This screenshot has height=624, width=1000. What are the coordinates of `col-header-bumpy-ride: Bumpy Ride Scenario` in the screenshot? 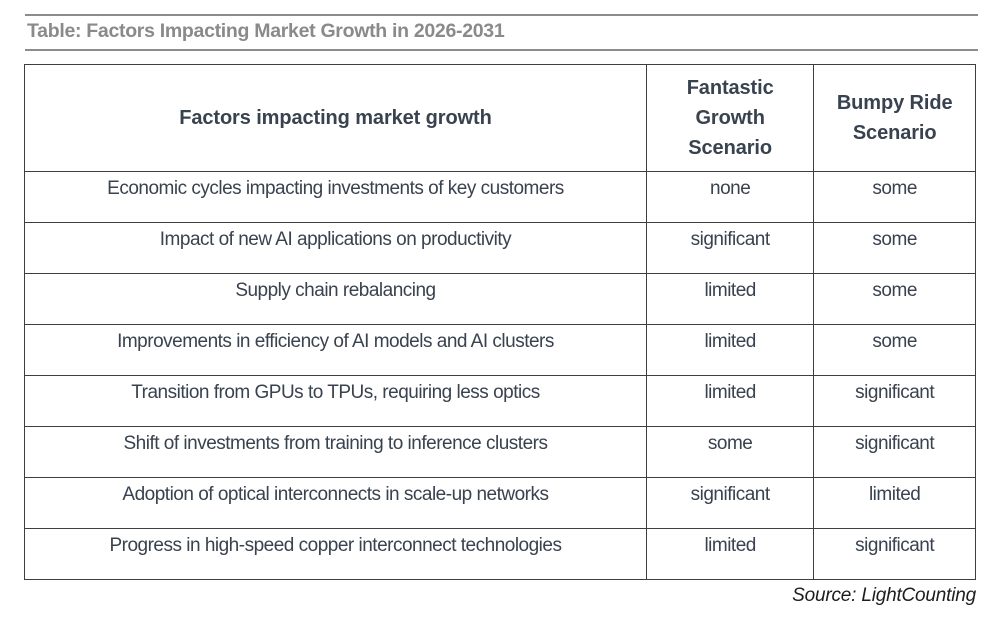 It's located at (894, 118).